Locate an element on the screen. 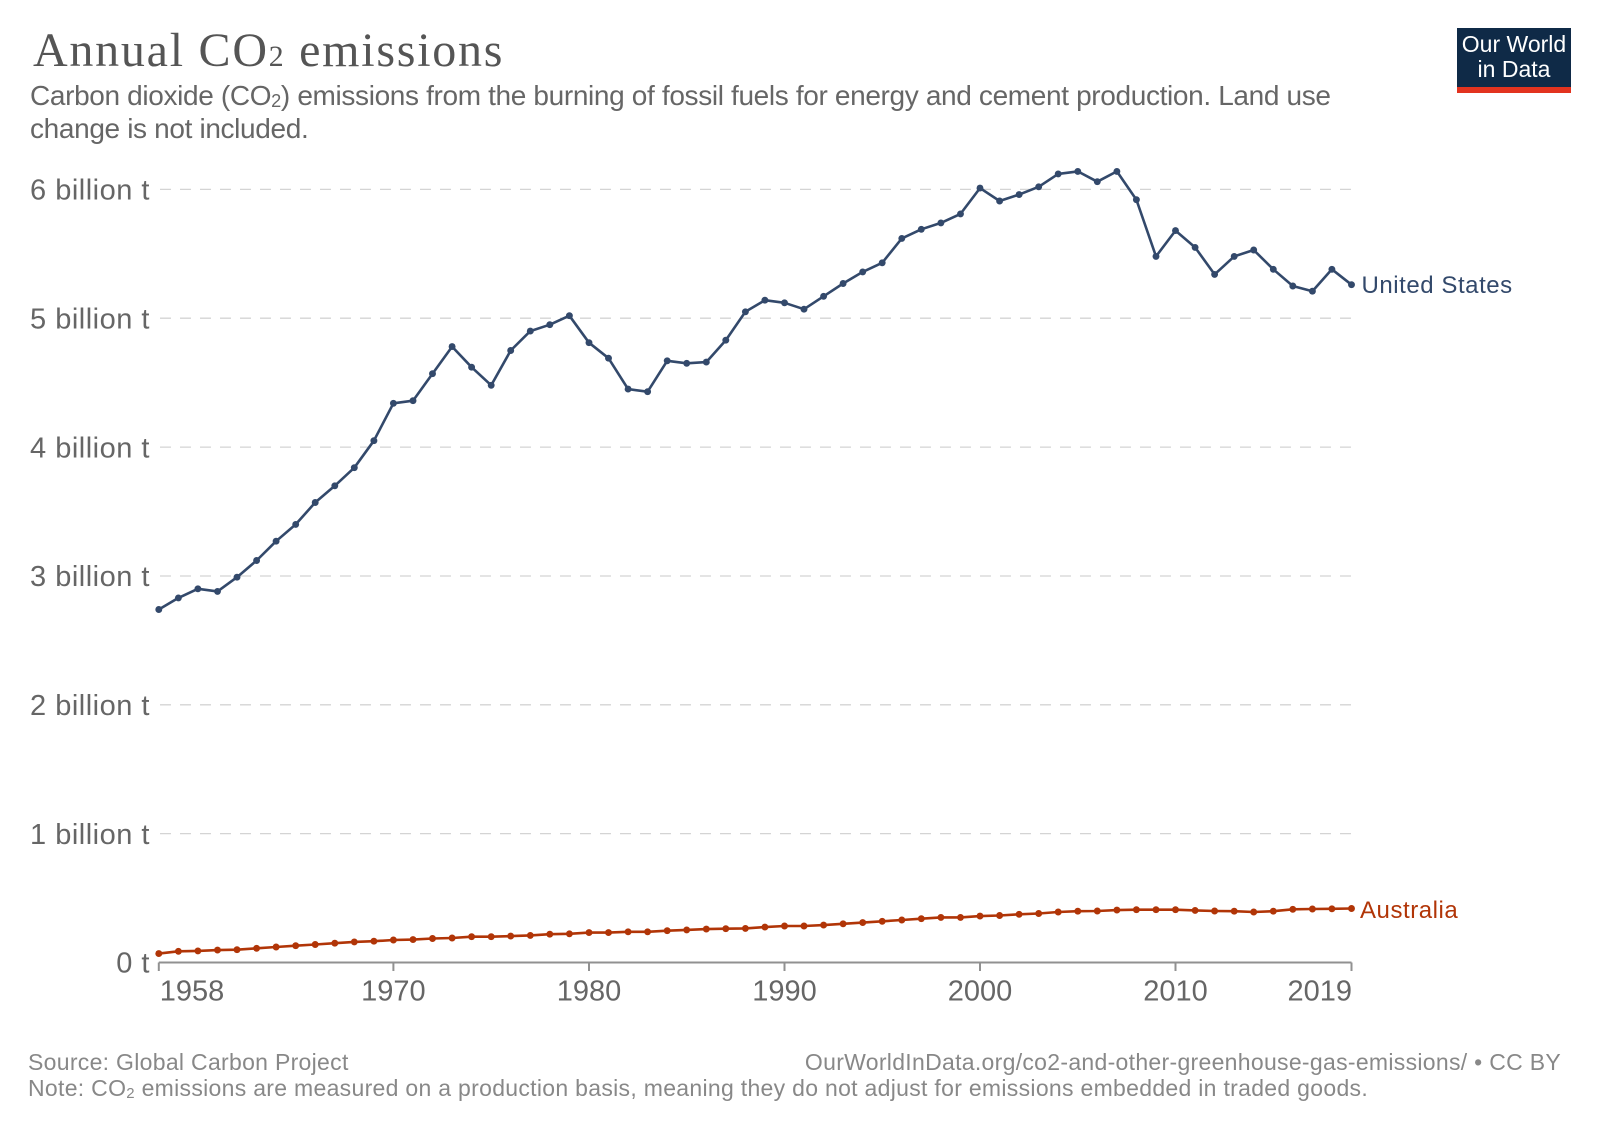  svg-text: 6 billion t is located at coordinates (90, 191).